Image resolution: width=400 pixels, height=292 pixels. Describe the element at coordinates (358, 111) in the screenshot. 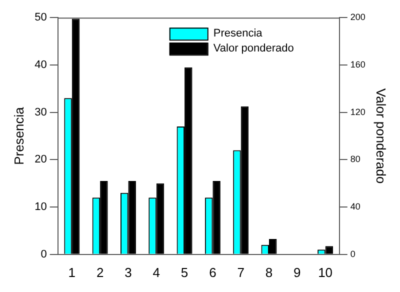

I see `y2-tick-label: 120` at that location.